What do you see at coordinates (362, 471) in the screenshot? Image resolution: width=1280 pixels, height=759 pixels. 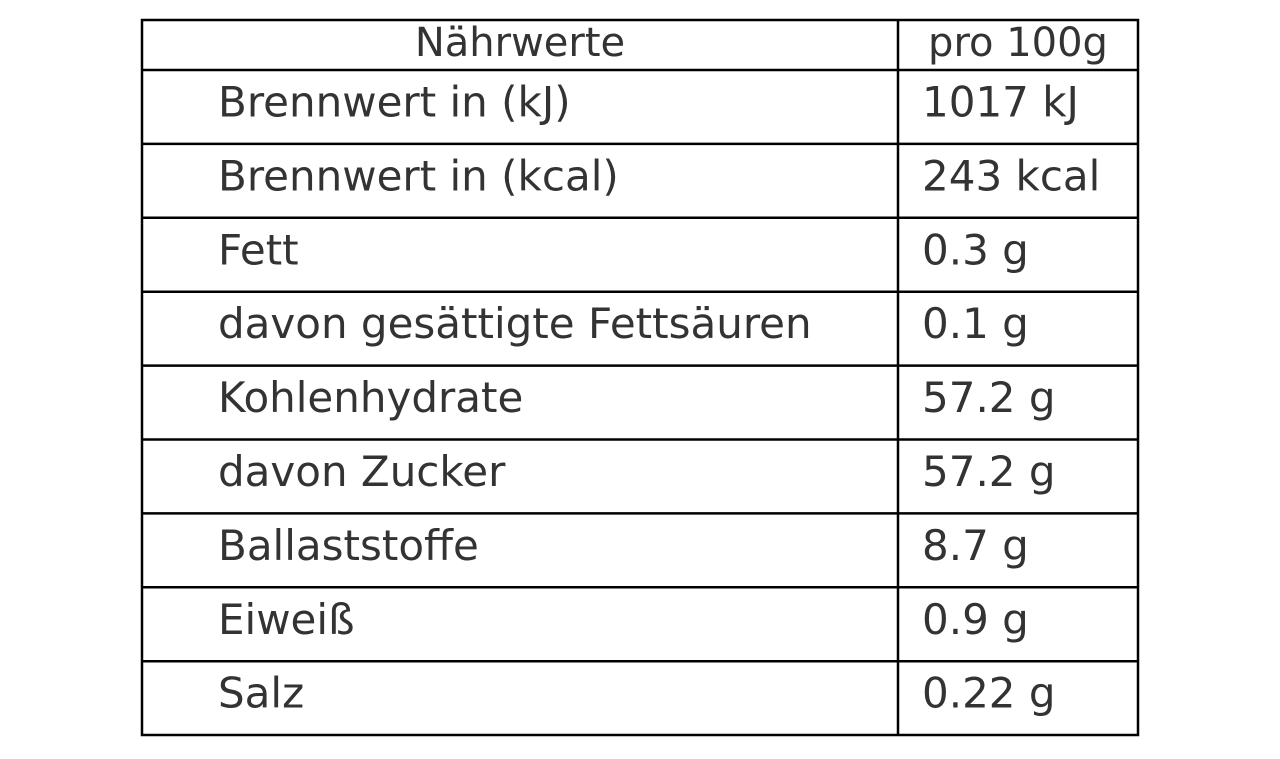 I see `nutrient-label: davon Zucker` at bounding box center [362, 471].